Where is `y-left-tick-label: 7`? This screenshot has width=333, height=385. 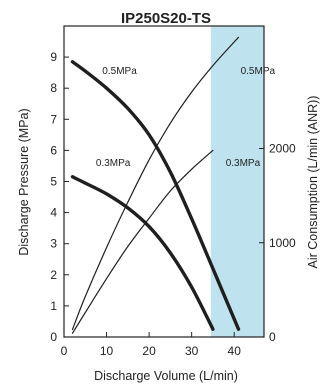
y-left-tick-label: 7 is located at coordinates (53, 119).